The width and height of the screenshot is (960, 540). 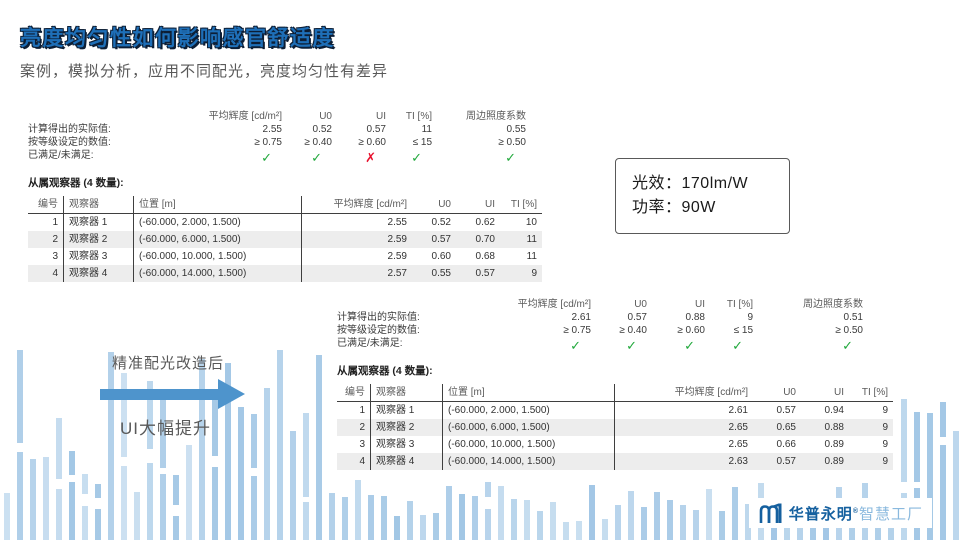 What do you see at coordinates (871, 393) in the screenshot?
I see `table-header-cell: TI [%]` at bounding box center [871, 393].